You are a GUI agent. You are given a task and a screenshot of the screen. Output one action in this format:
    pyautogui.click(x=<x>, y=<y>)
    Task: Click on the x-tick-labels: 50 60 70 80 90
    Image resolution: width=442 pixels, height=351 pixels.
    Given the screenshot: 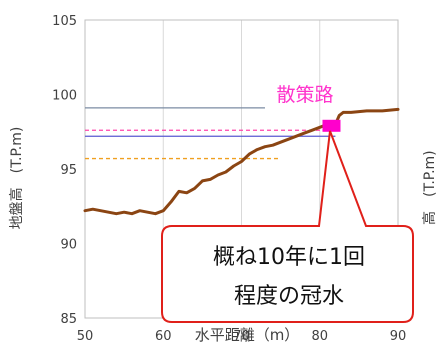 What is the action you would take?
    pyautogui.click(x=242, y=336)
    